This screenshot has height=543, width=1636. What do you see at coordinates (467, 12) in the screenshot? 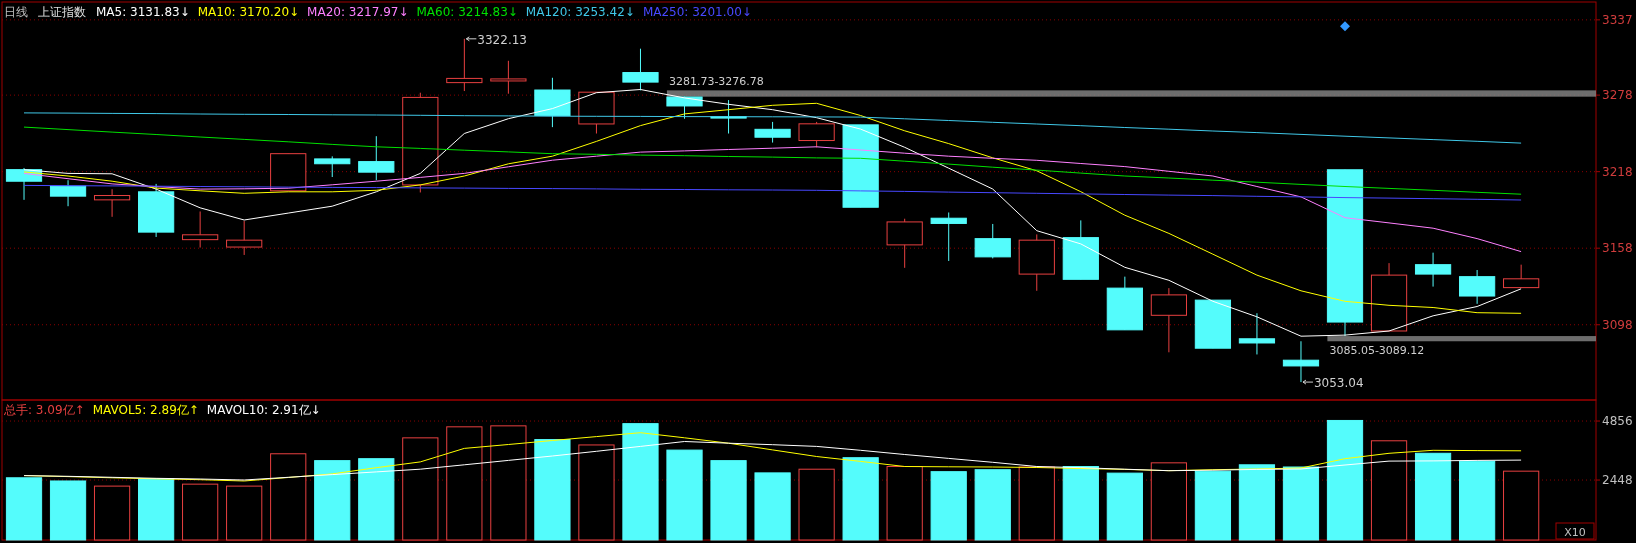
I see `legend: MA60: 3214.83↓` at bounding box center [467, 12].